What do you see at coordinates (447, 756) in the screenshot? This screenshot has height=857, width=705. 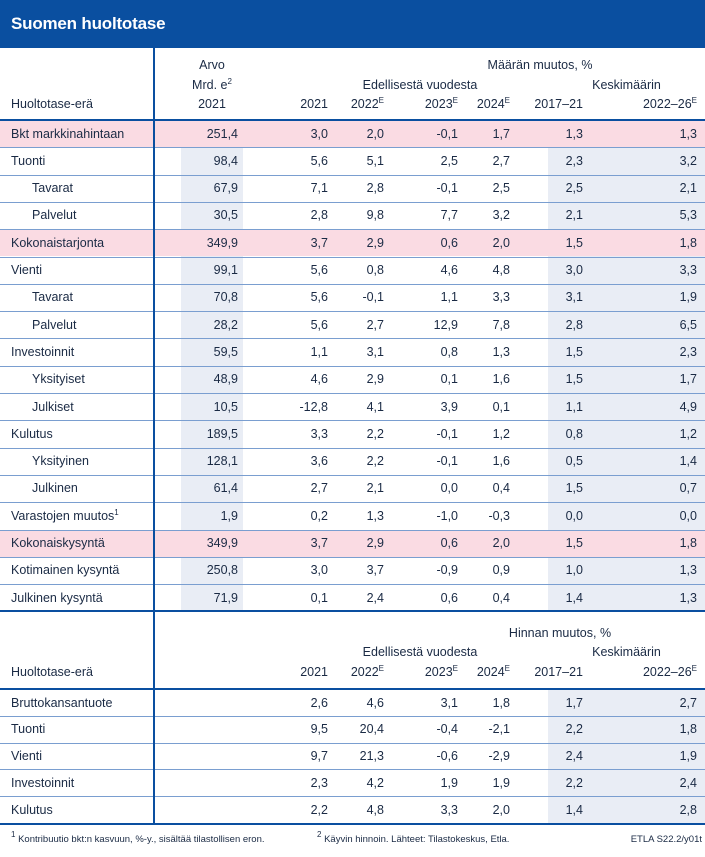 I see `row-cell-2: -0,6` at bounding box center [447, 756].